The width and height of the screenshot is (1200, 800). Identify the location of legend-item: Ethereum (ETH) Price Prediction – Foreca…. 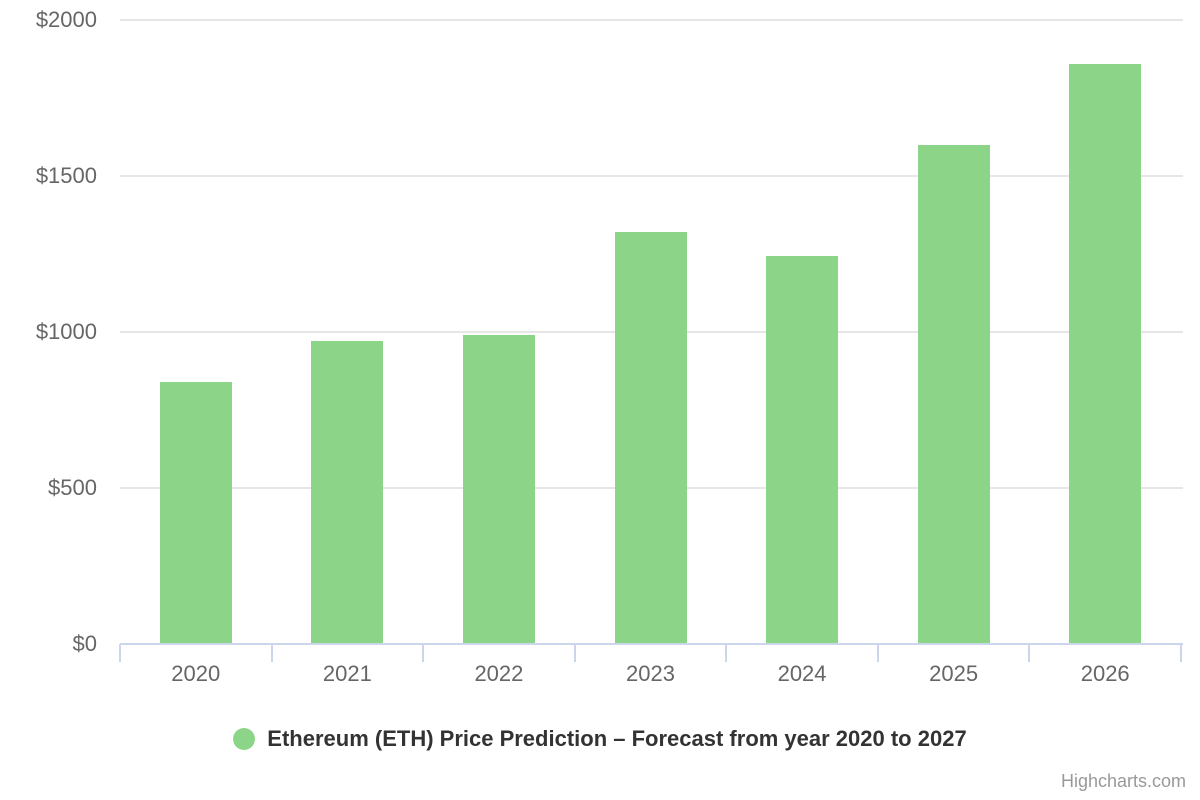
(600, 739).